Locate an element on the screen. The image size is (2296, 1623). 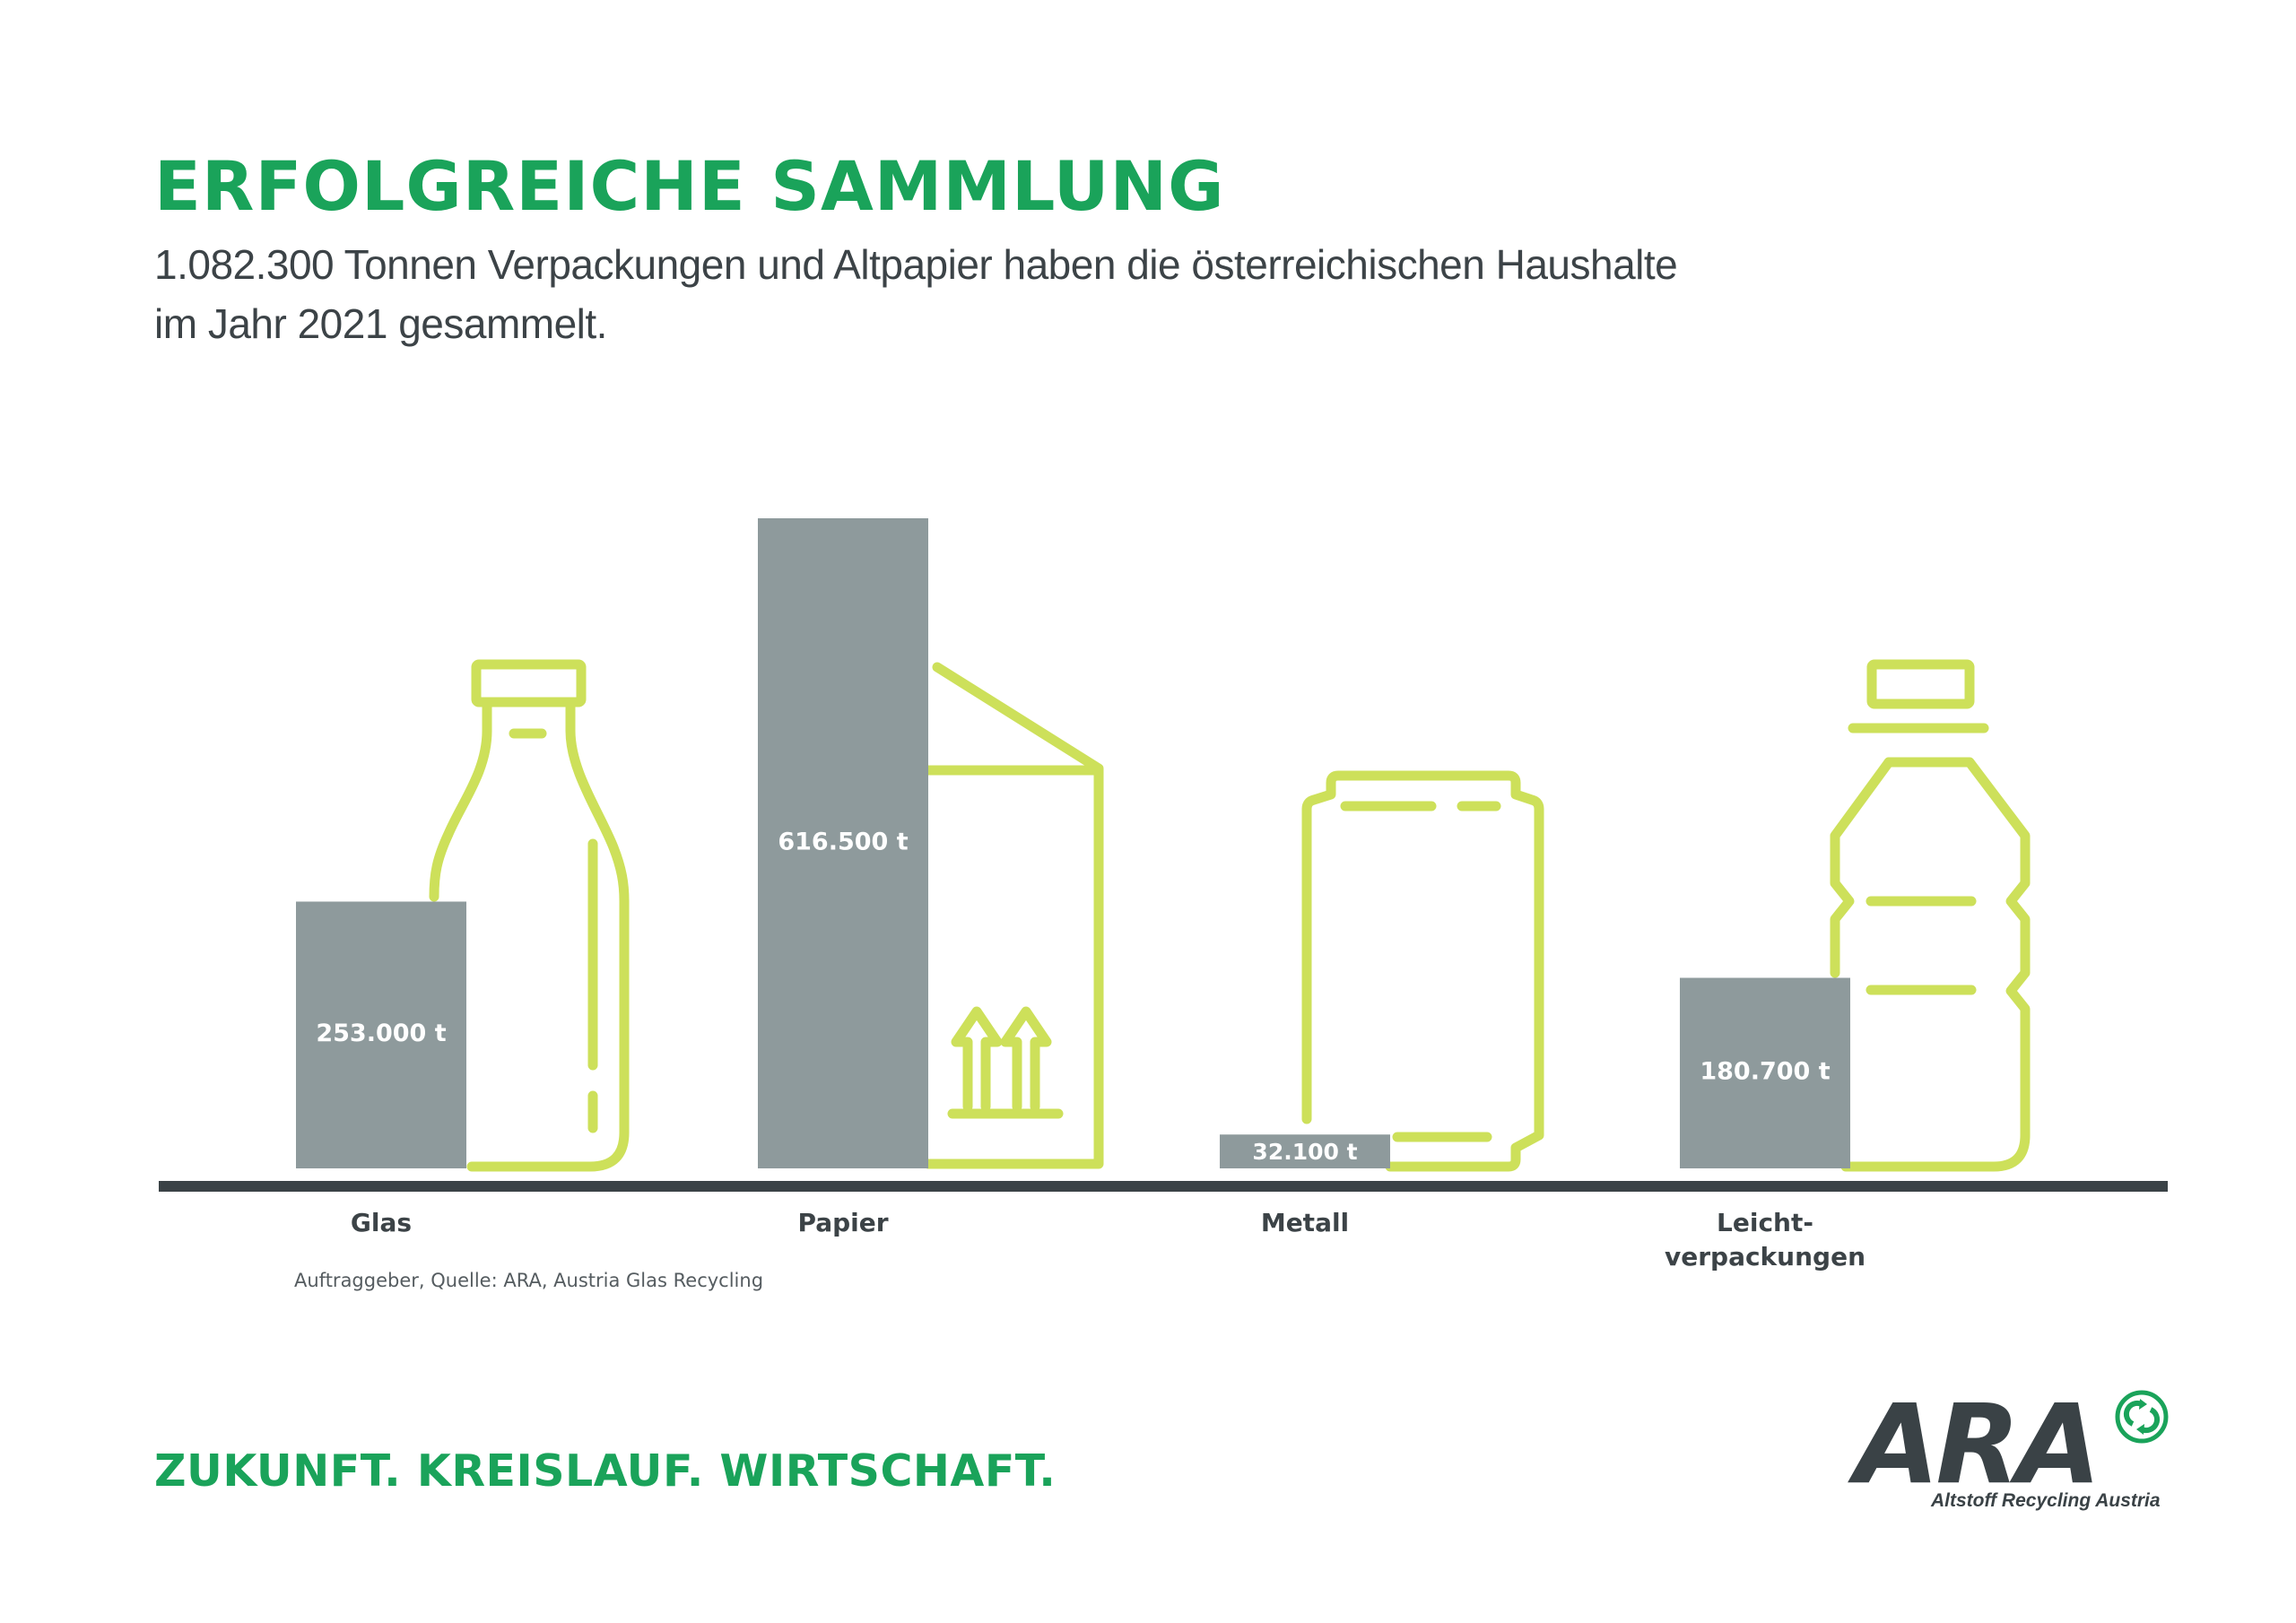
category-label-4-line-1: Leicht- is located at coordinates (1765, 1222).